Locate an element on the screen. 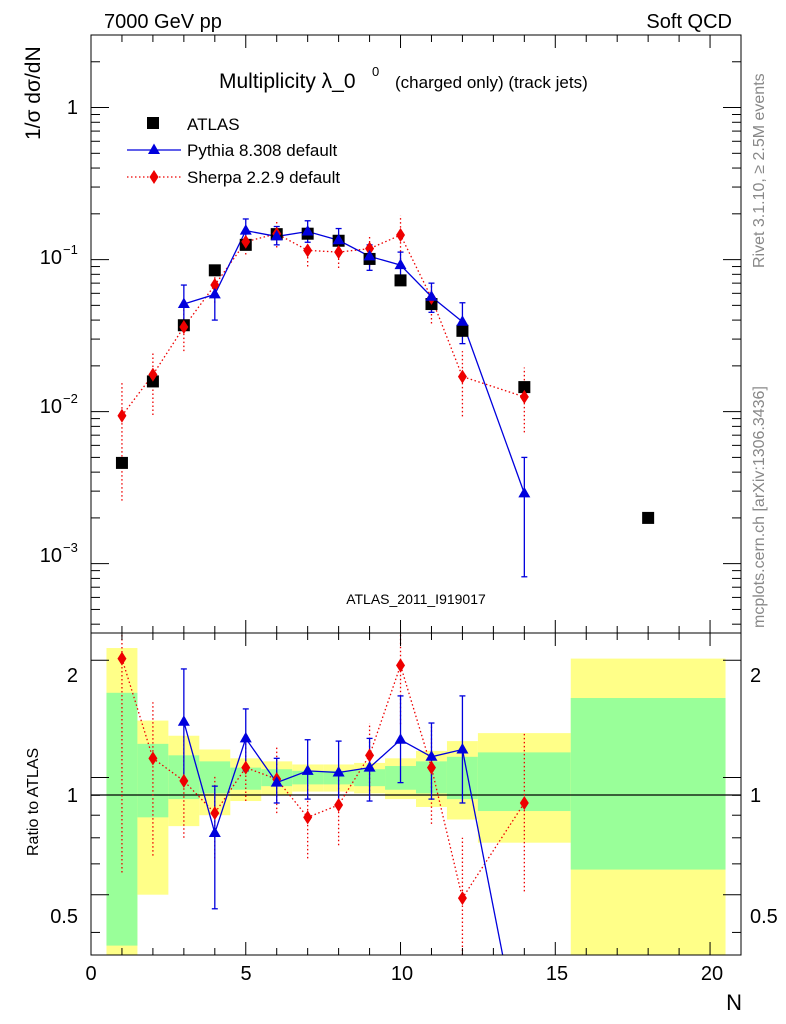 The height and width of the screenshot is (1024, 786). title-sup: 0 is located at coordinates (375, 71).